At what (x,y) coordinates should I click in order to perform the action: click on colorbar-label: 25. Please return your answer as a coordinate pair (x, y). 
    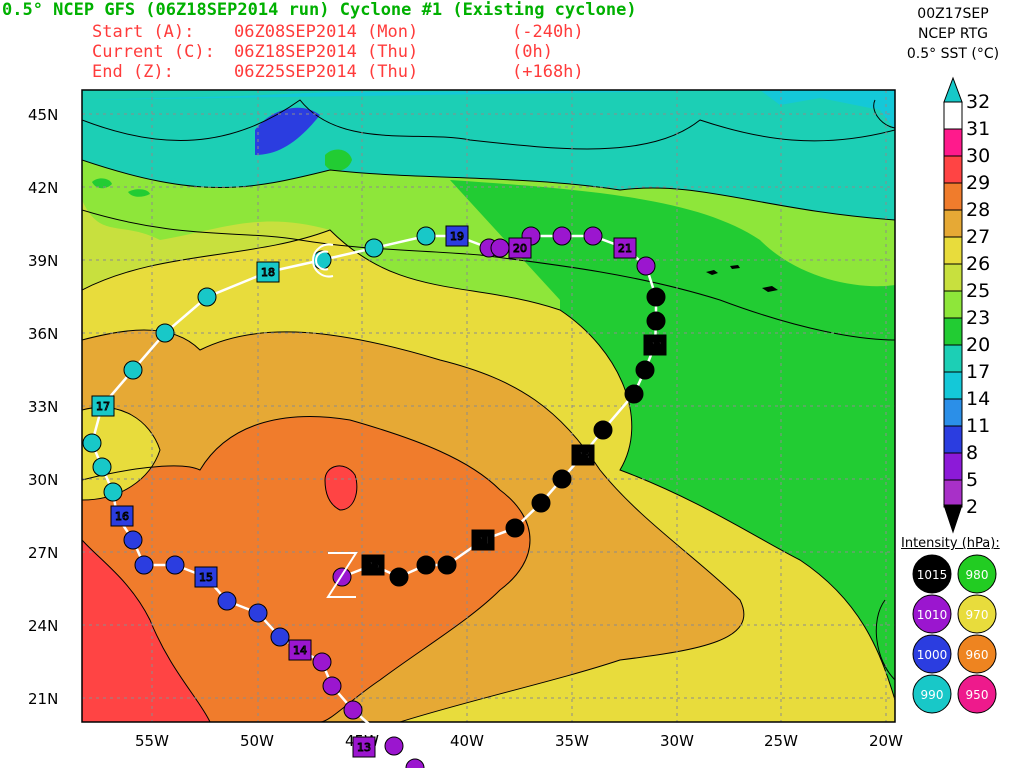
    Looking at the image, I should click on (978, 291).